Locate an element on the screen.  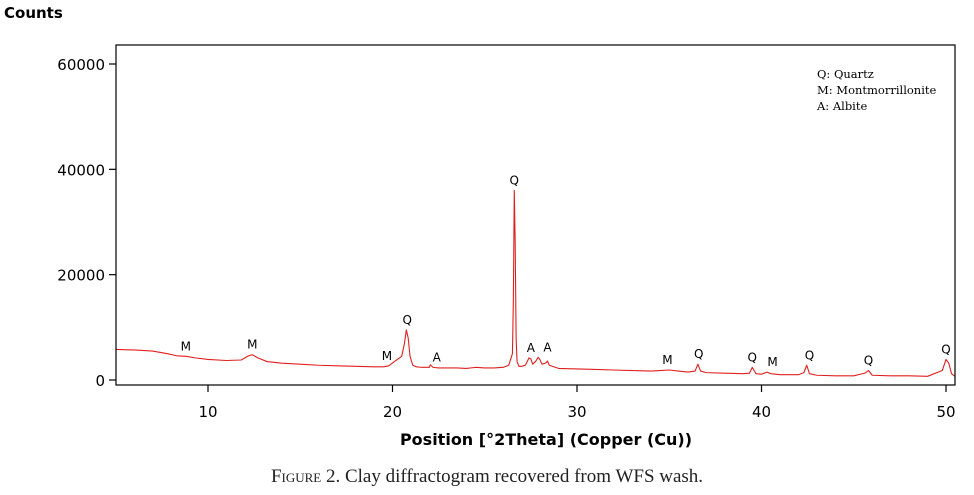
x-tick-label: 30 is located at coordinates (576, 412).